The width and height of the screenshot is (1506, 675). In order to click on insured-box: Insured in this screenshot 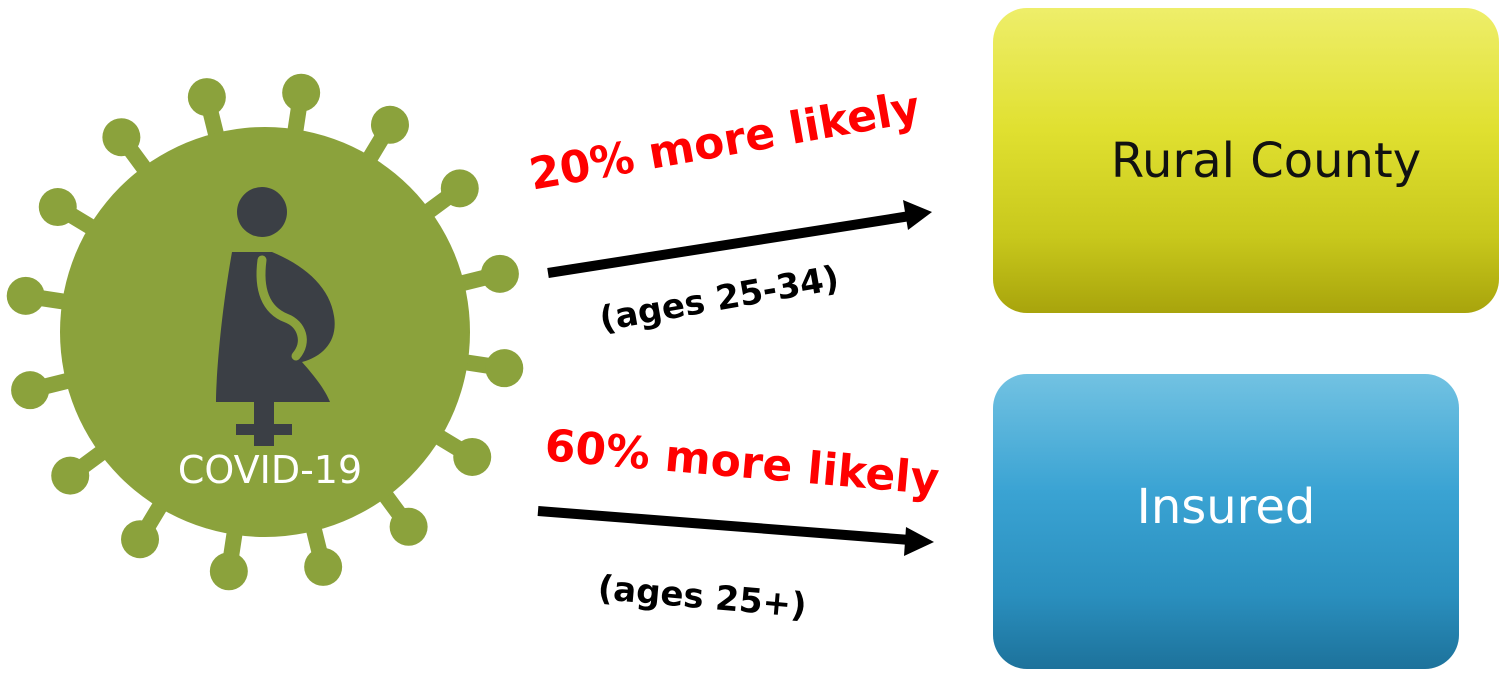, I will do `click(1226, 521)`.